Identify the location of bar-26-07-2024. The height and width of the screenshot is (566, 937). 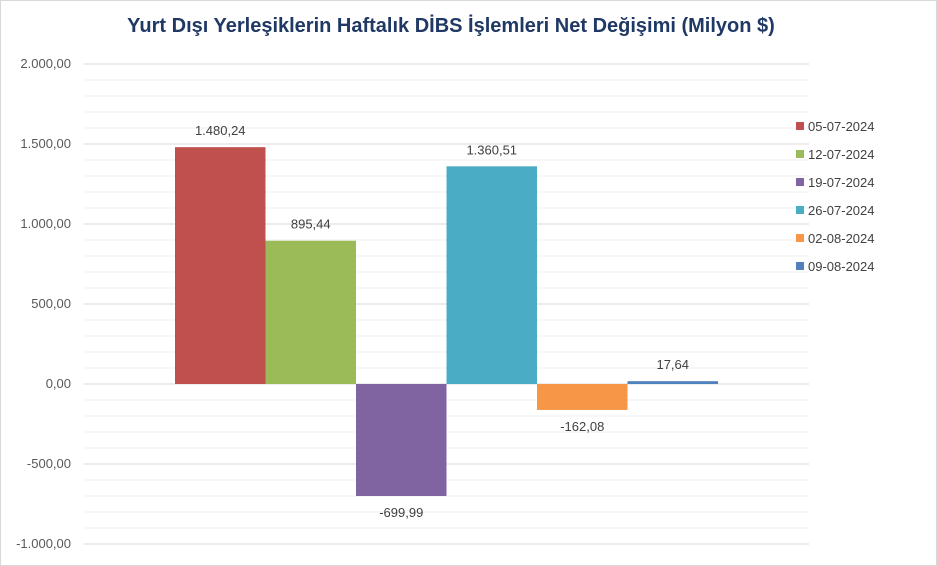
(491, 275).